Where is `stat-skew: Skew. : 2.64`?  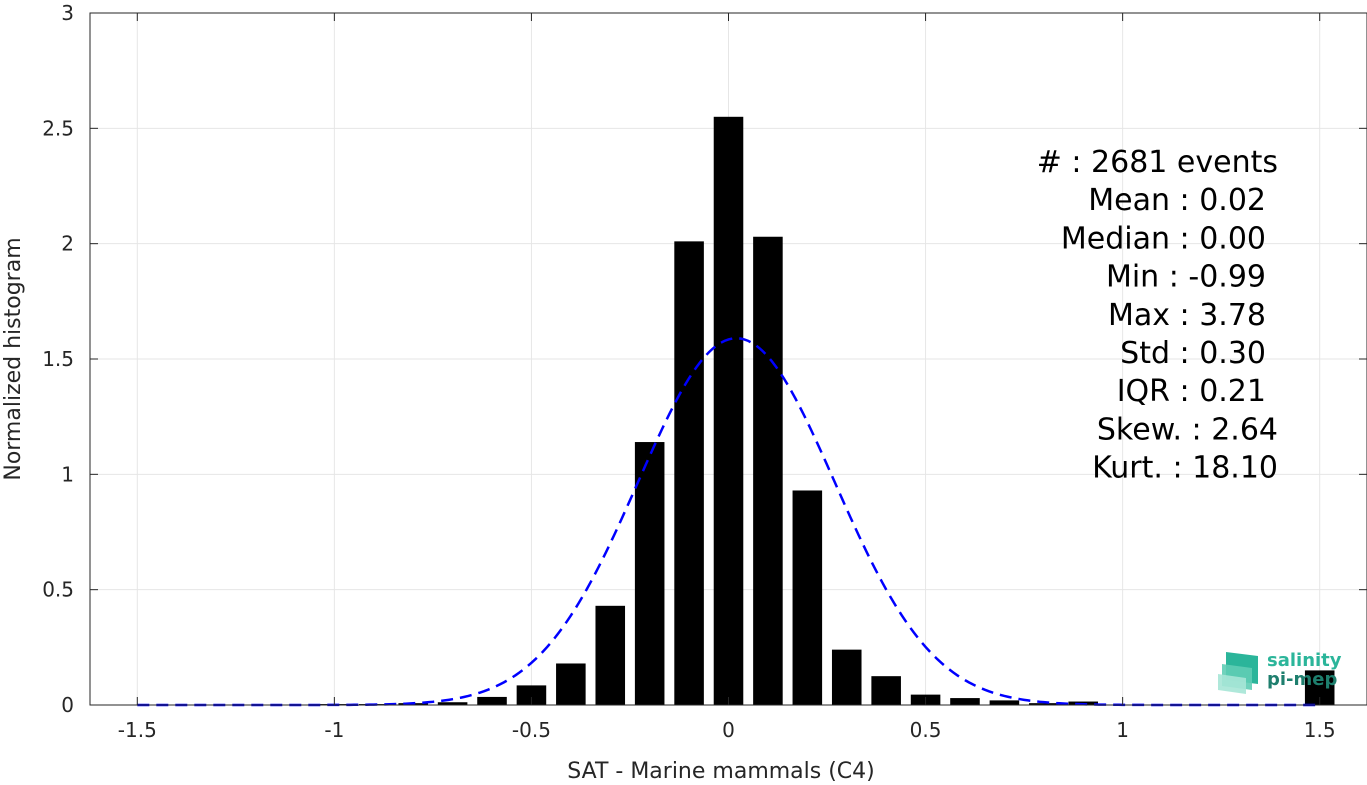 stat-skew: Skew. : 2.64 is located at coordinates (1187, 429).